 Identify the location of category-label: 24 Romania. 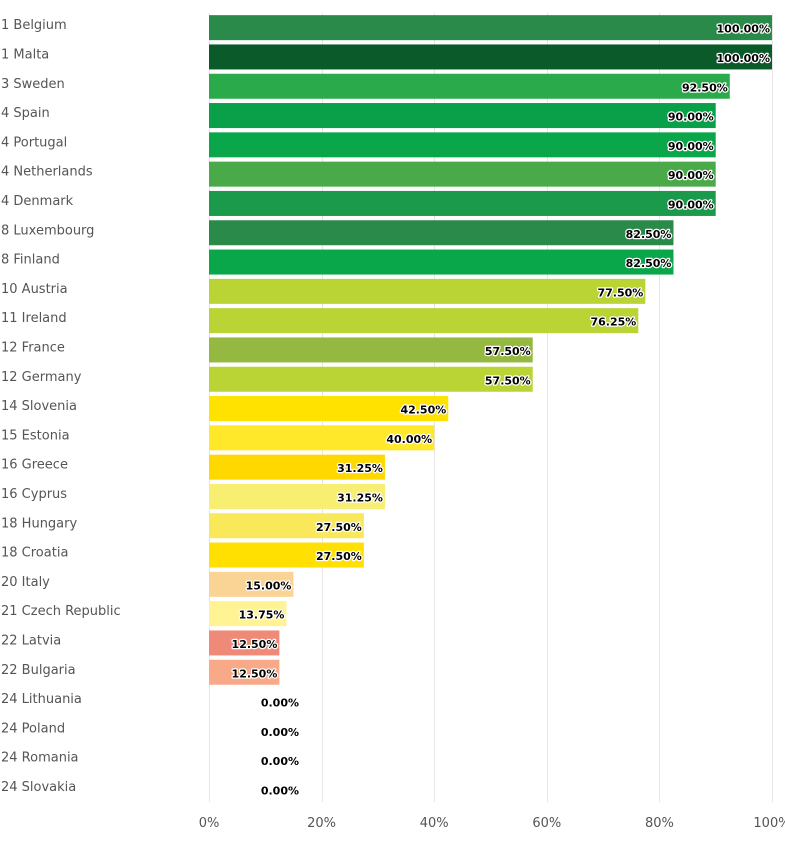
(40, 758).